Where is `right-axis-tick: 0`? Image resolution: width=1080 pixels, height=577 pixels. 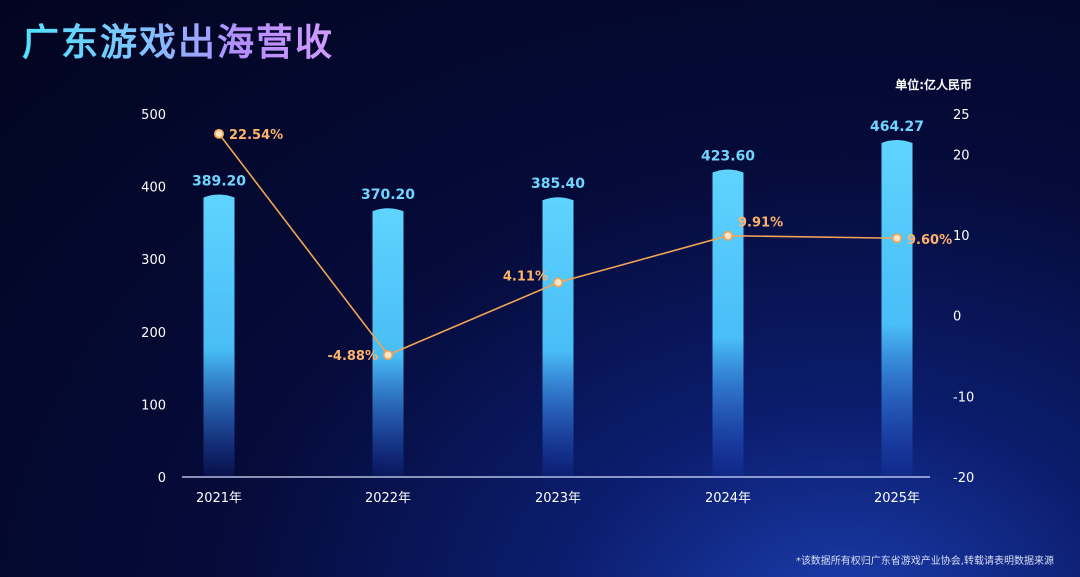
right-axis-tick: 0 is located at coordinates (957, 317).